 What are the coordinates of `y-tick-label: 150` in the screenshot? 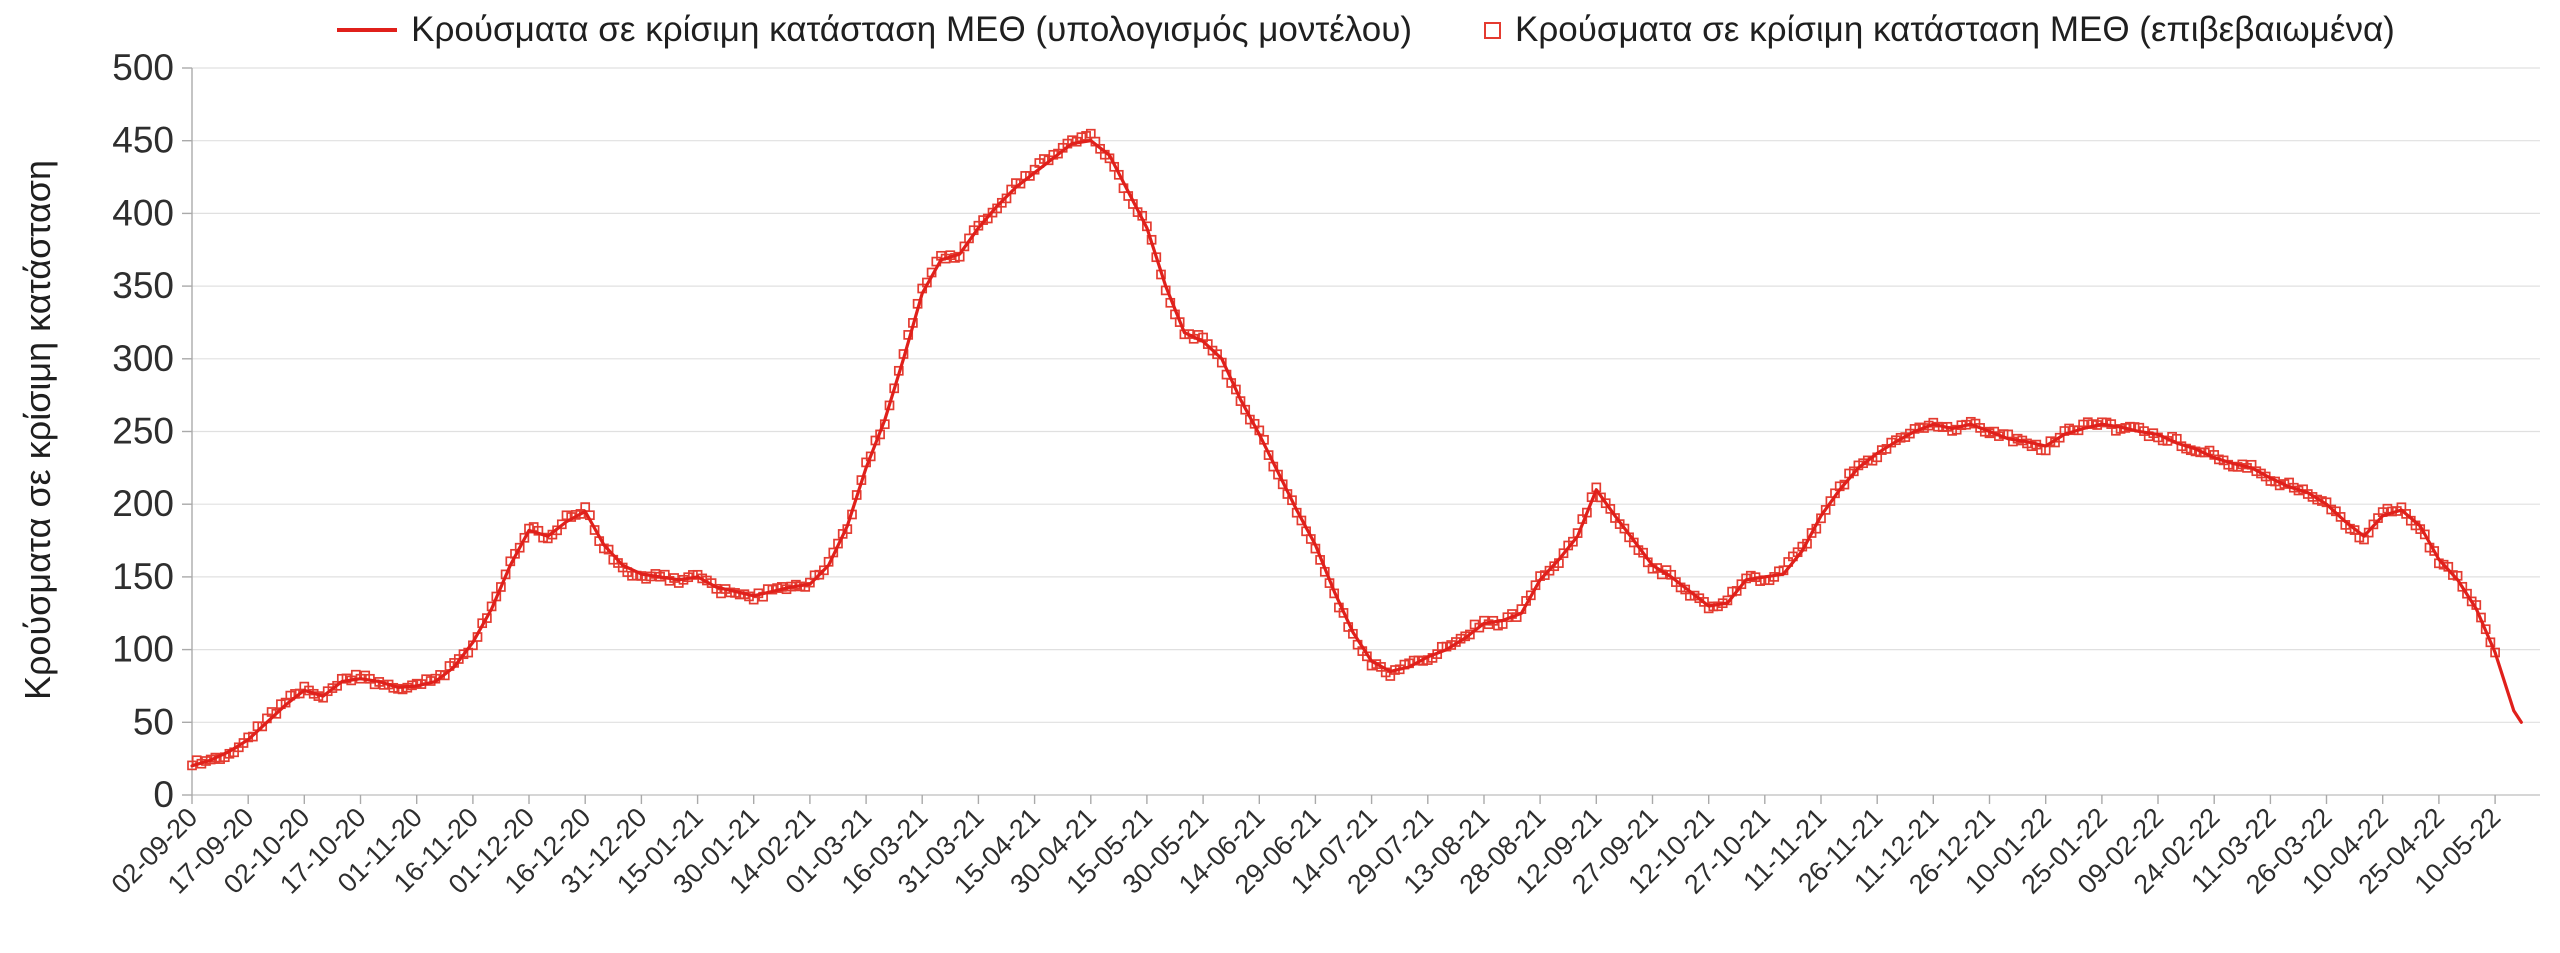 It's located at (143, 576).